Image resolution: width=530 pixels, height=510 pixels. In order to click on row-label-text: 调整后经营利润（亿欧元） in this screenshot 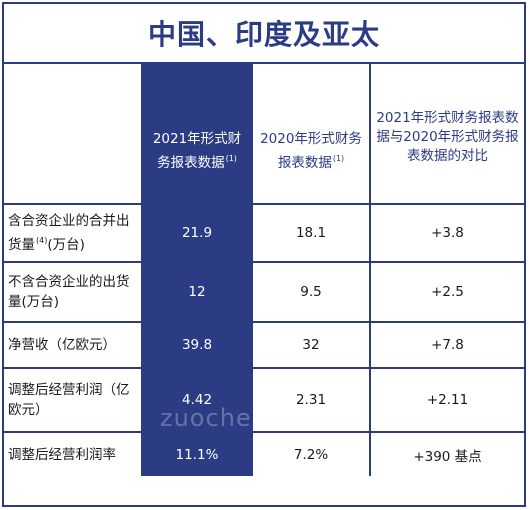, I will do `click(69, 400)`.